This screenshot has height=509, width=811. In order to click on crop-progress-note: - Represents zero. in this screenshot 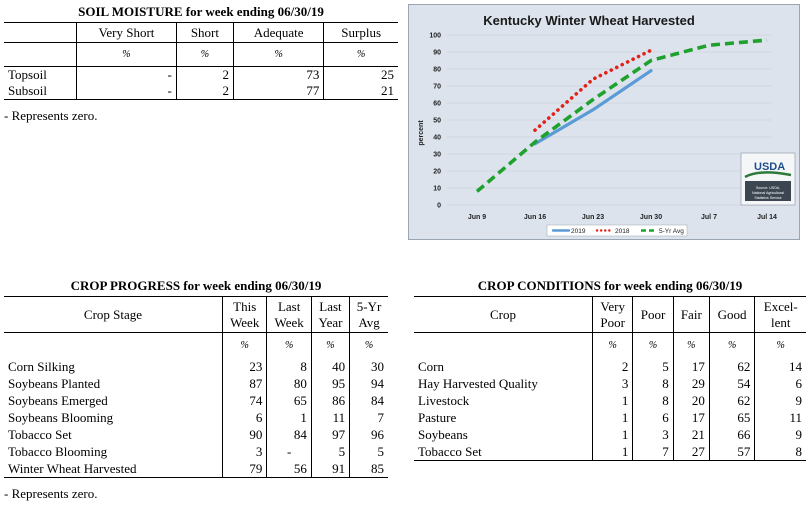, I will do `click(51, 493)`.